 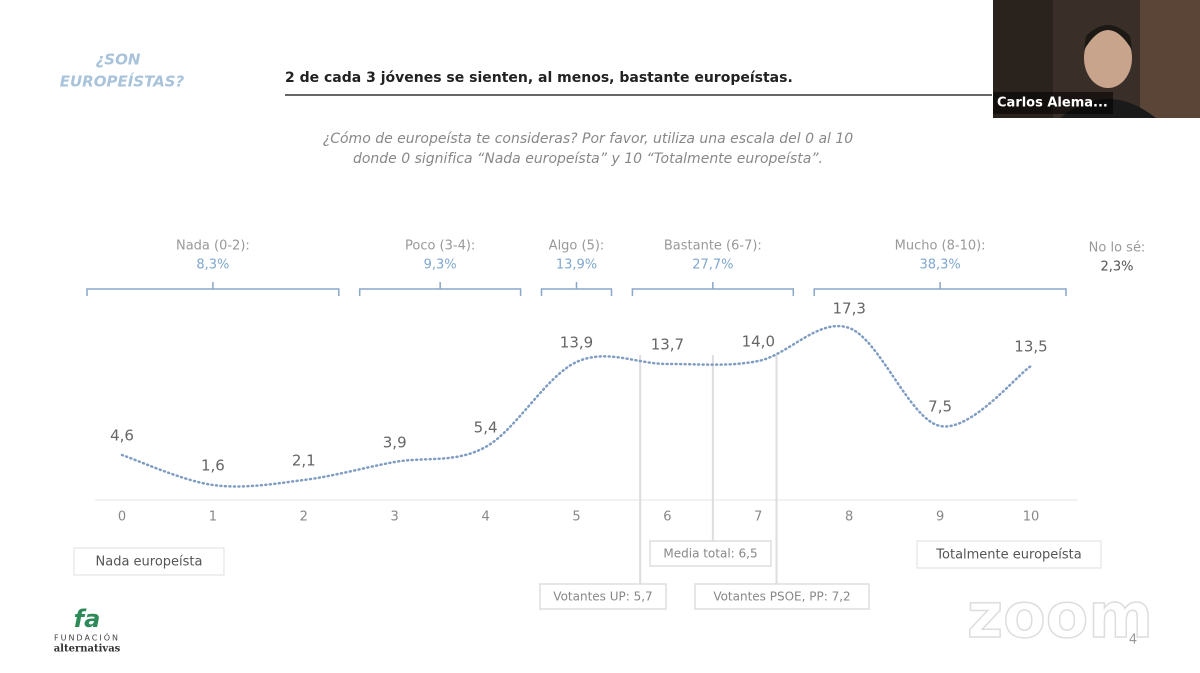 What do you see at coordinates (713, 246) in the screenshot?
I see `group-label: Bastante (6-7):` at bounding box center [713, 246].